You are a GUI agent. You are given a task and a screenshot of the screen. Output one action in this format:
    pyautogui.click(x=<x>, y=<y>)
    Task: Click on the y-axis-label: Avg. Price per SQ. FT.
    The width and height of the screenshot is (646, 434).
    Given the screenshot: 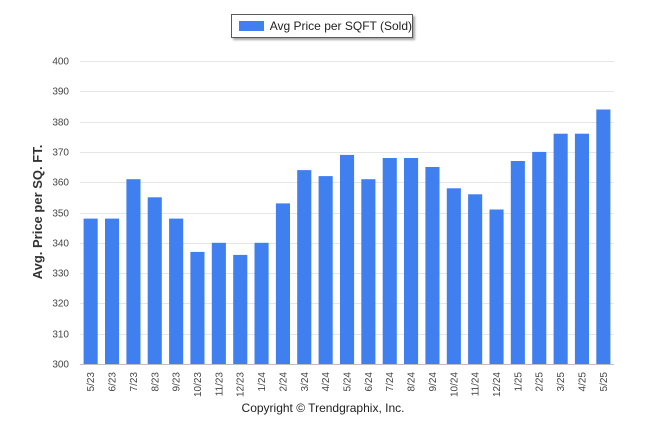 What is the action you would take?
    pyautogui.click(x=37, y=212)
    